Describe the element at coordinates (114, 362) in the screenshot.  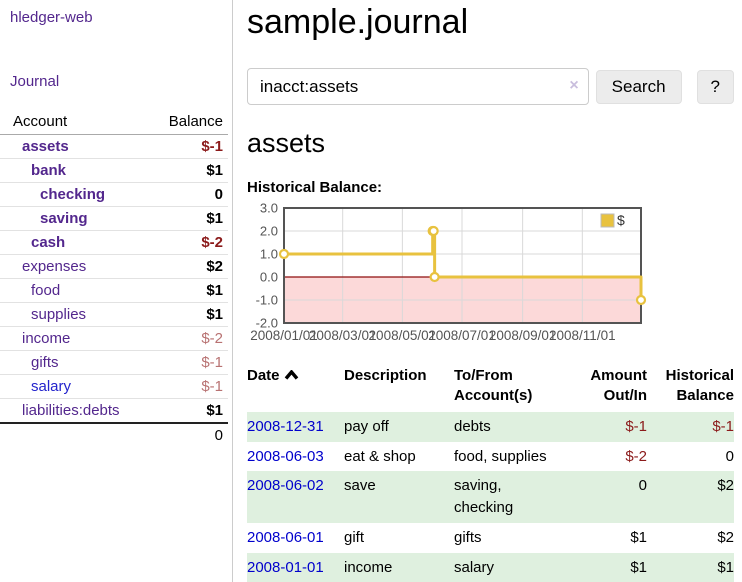
I see `account-row: gifts $-1` at that location.